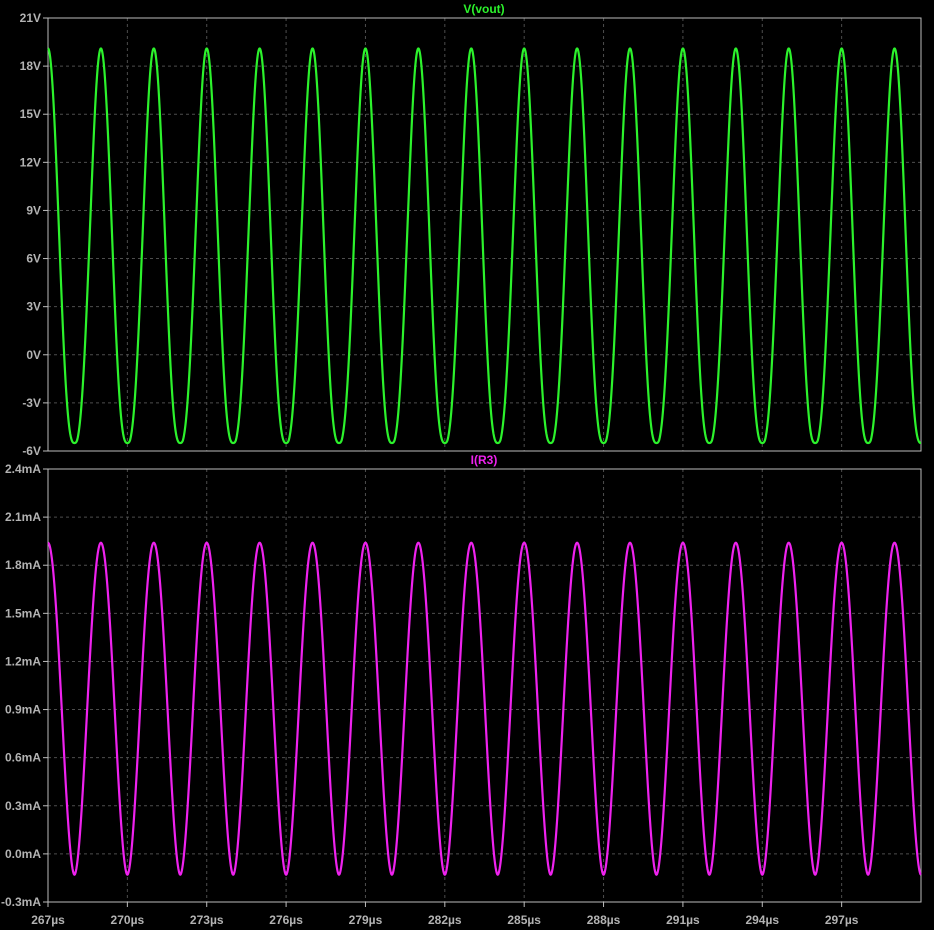 Image resolution: width=934 pixels, height=930 pixels. Describe the element at coordinates (445, 920) in the screenshot. I see `x-tick-label: 282µs` at that location.